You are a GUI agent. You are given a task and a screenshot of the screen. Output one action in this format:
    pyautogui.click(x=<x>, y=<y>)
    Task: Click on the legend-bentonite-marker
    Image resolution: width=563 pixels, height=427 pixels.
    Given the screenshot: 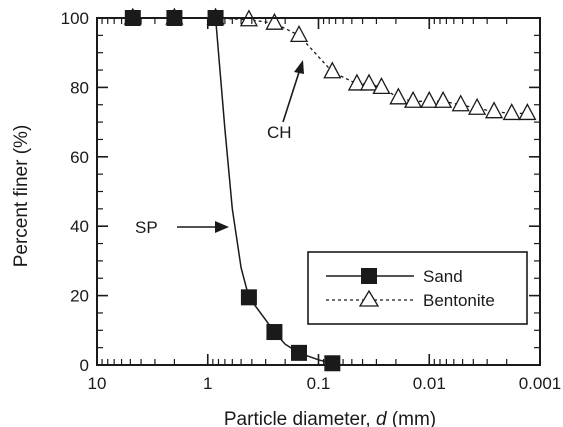 What is the action you would take?
    pyautogui.click(x=369, y=298)
    